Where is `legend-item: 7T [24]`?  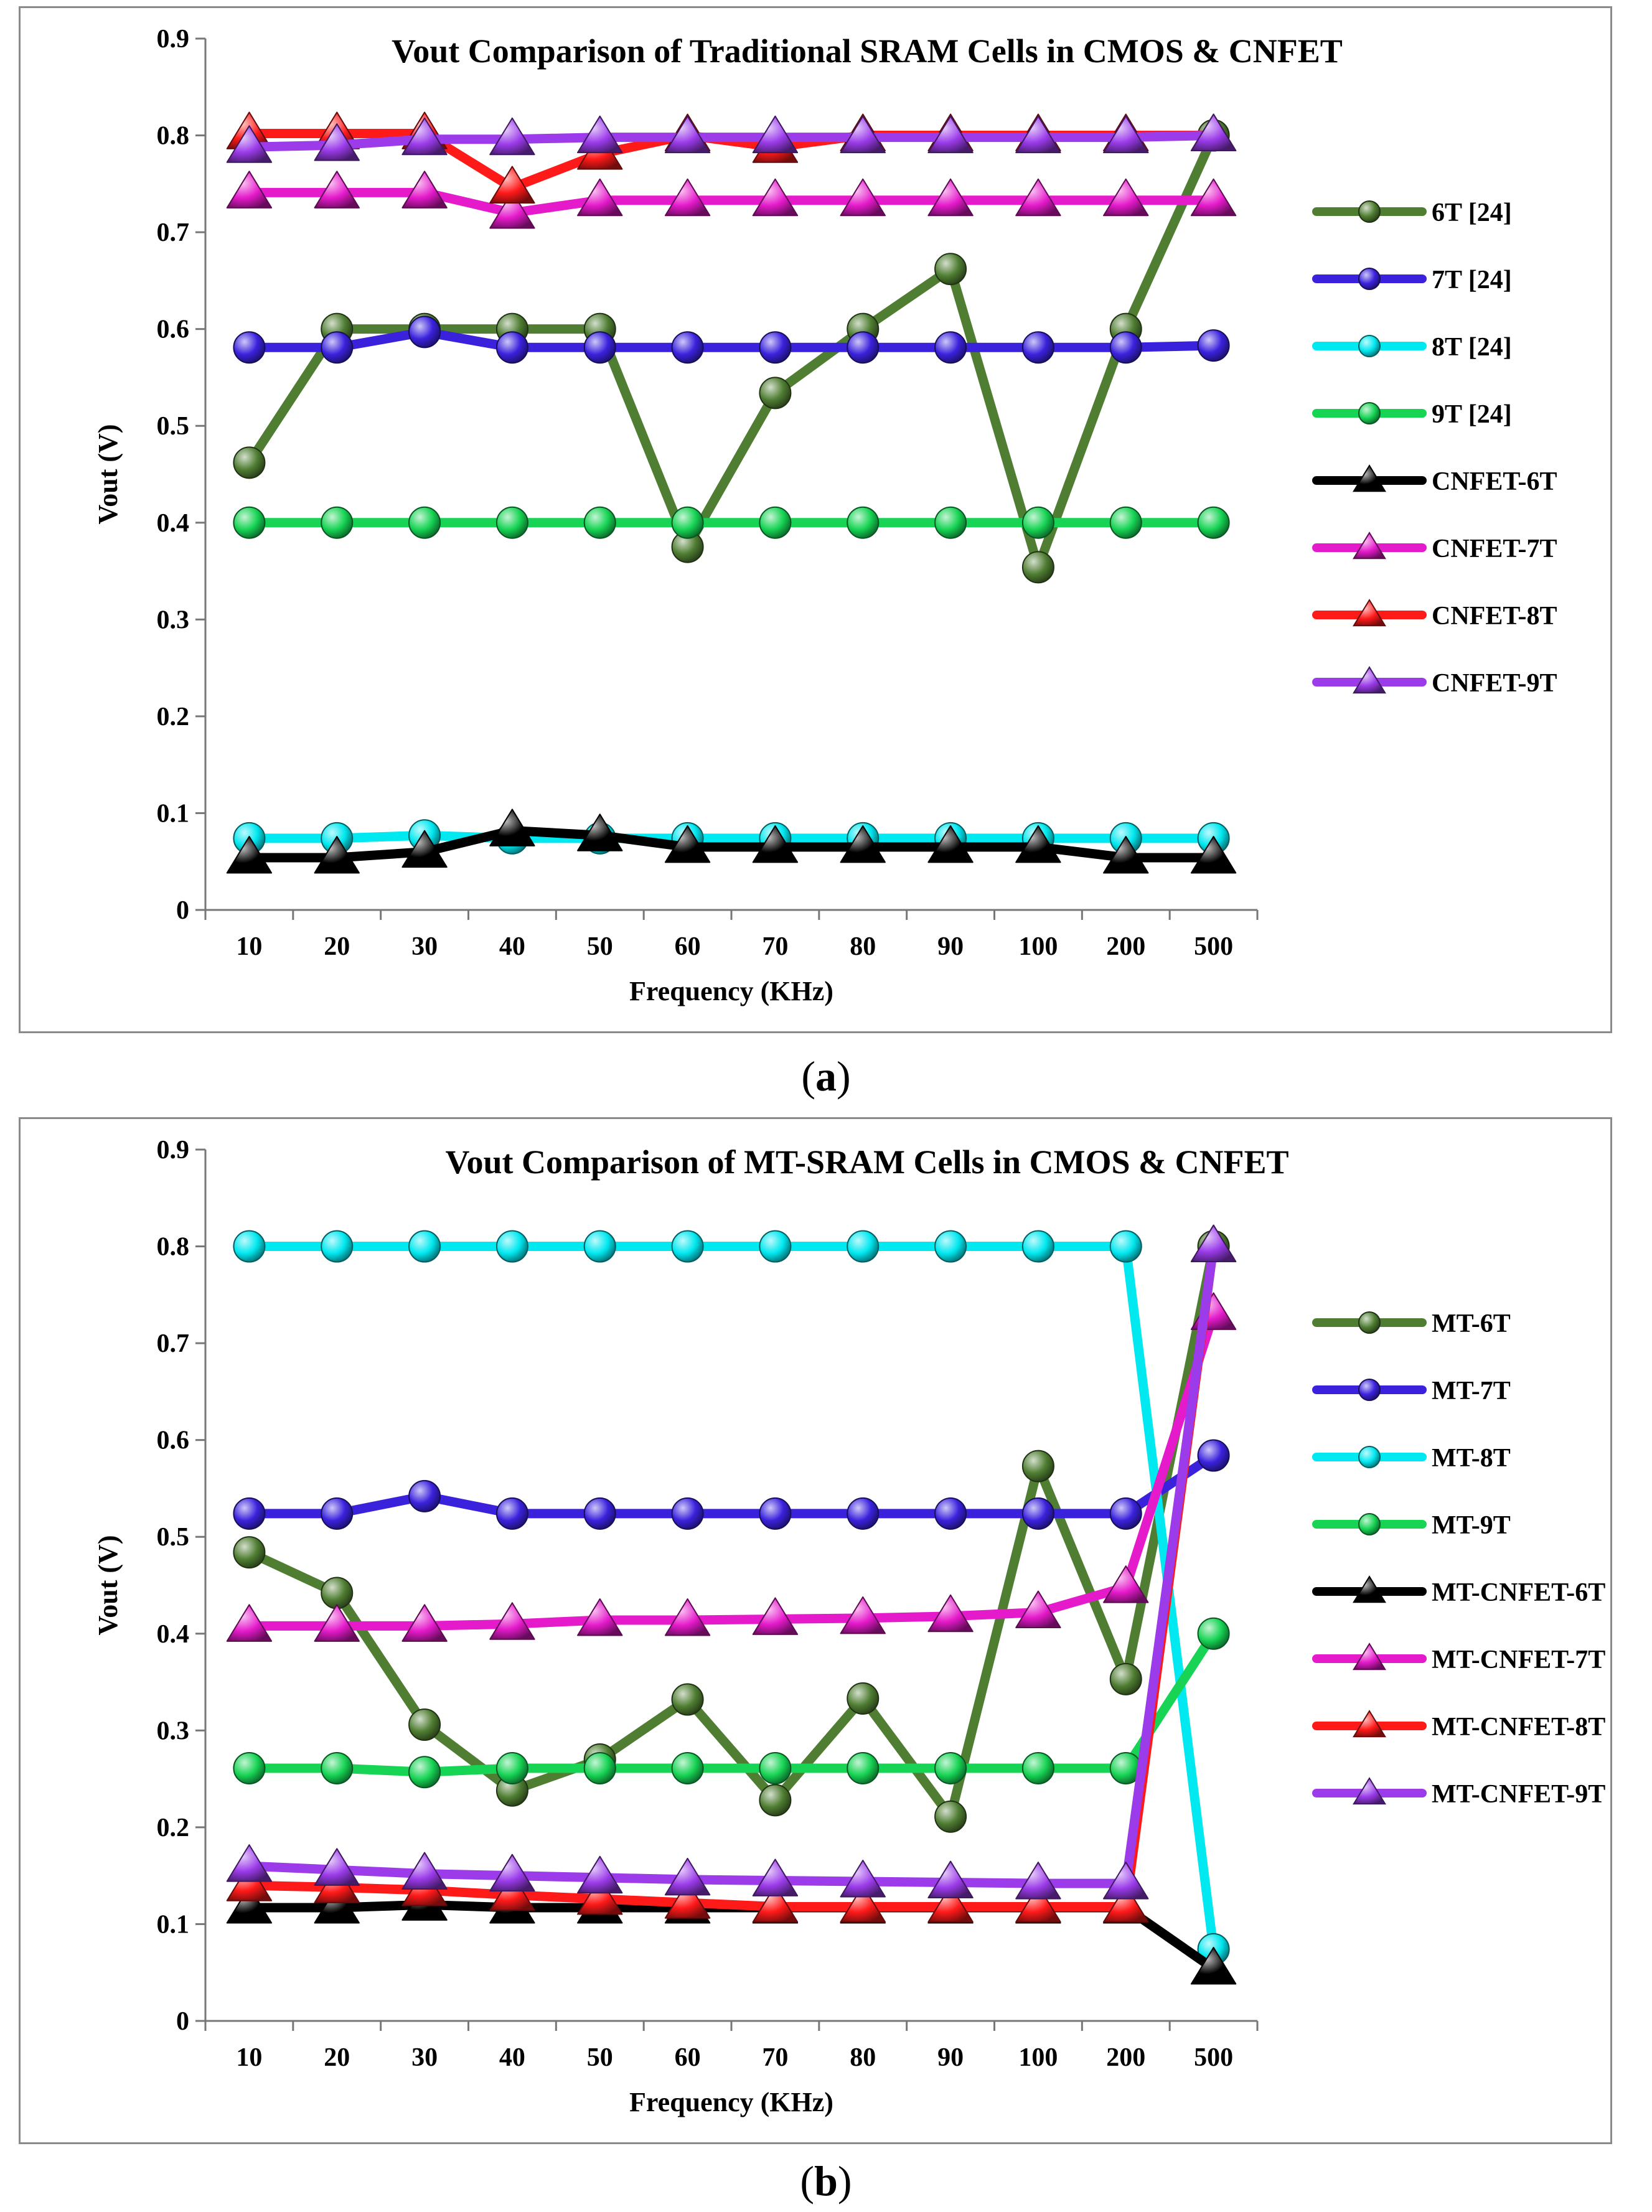
legend-item: 7T [24] is located at coordinates (1412, 280).